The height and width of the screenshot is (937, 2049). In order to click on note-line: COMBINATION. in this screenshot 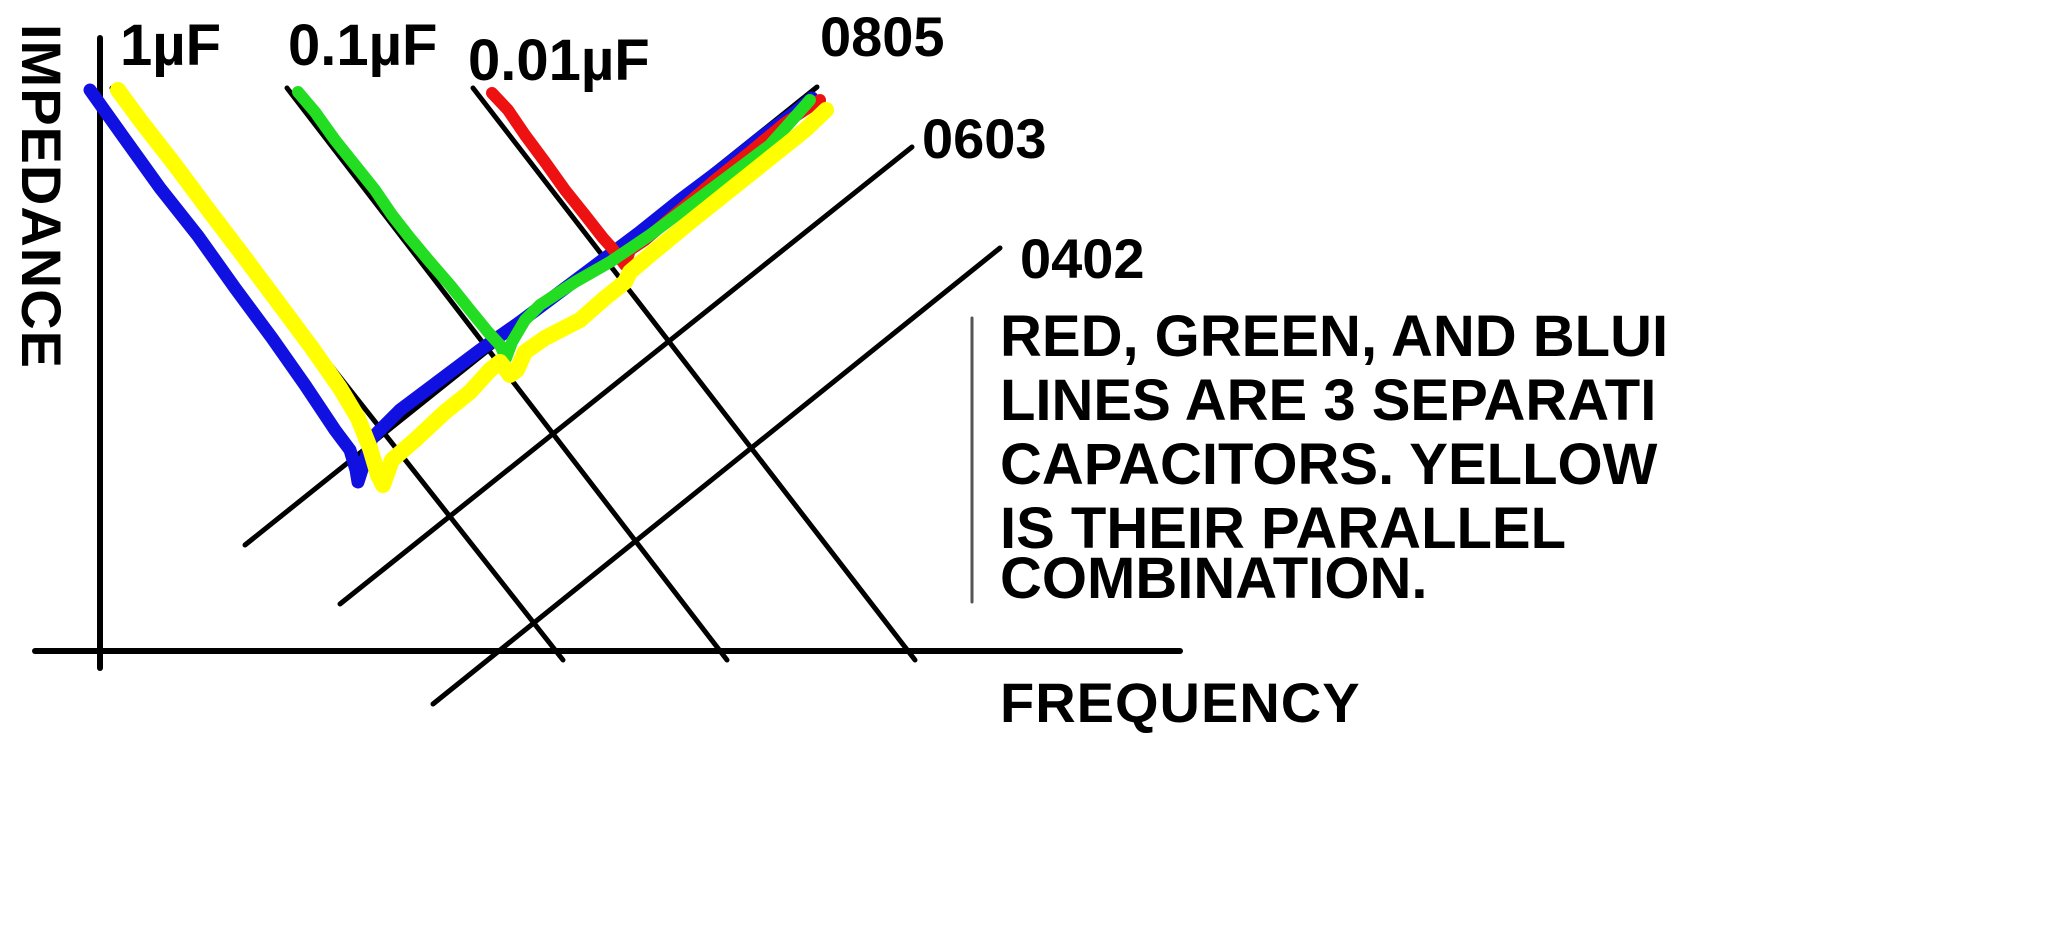, I will do `click(1213, 578)`.